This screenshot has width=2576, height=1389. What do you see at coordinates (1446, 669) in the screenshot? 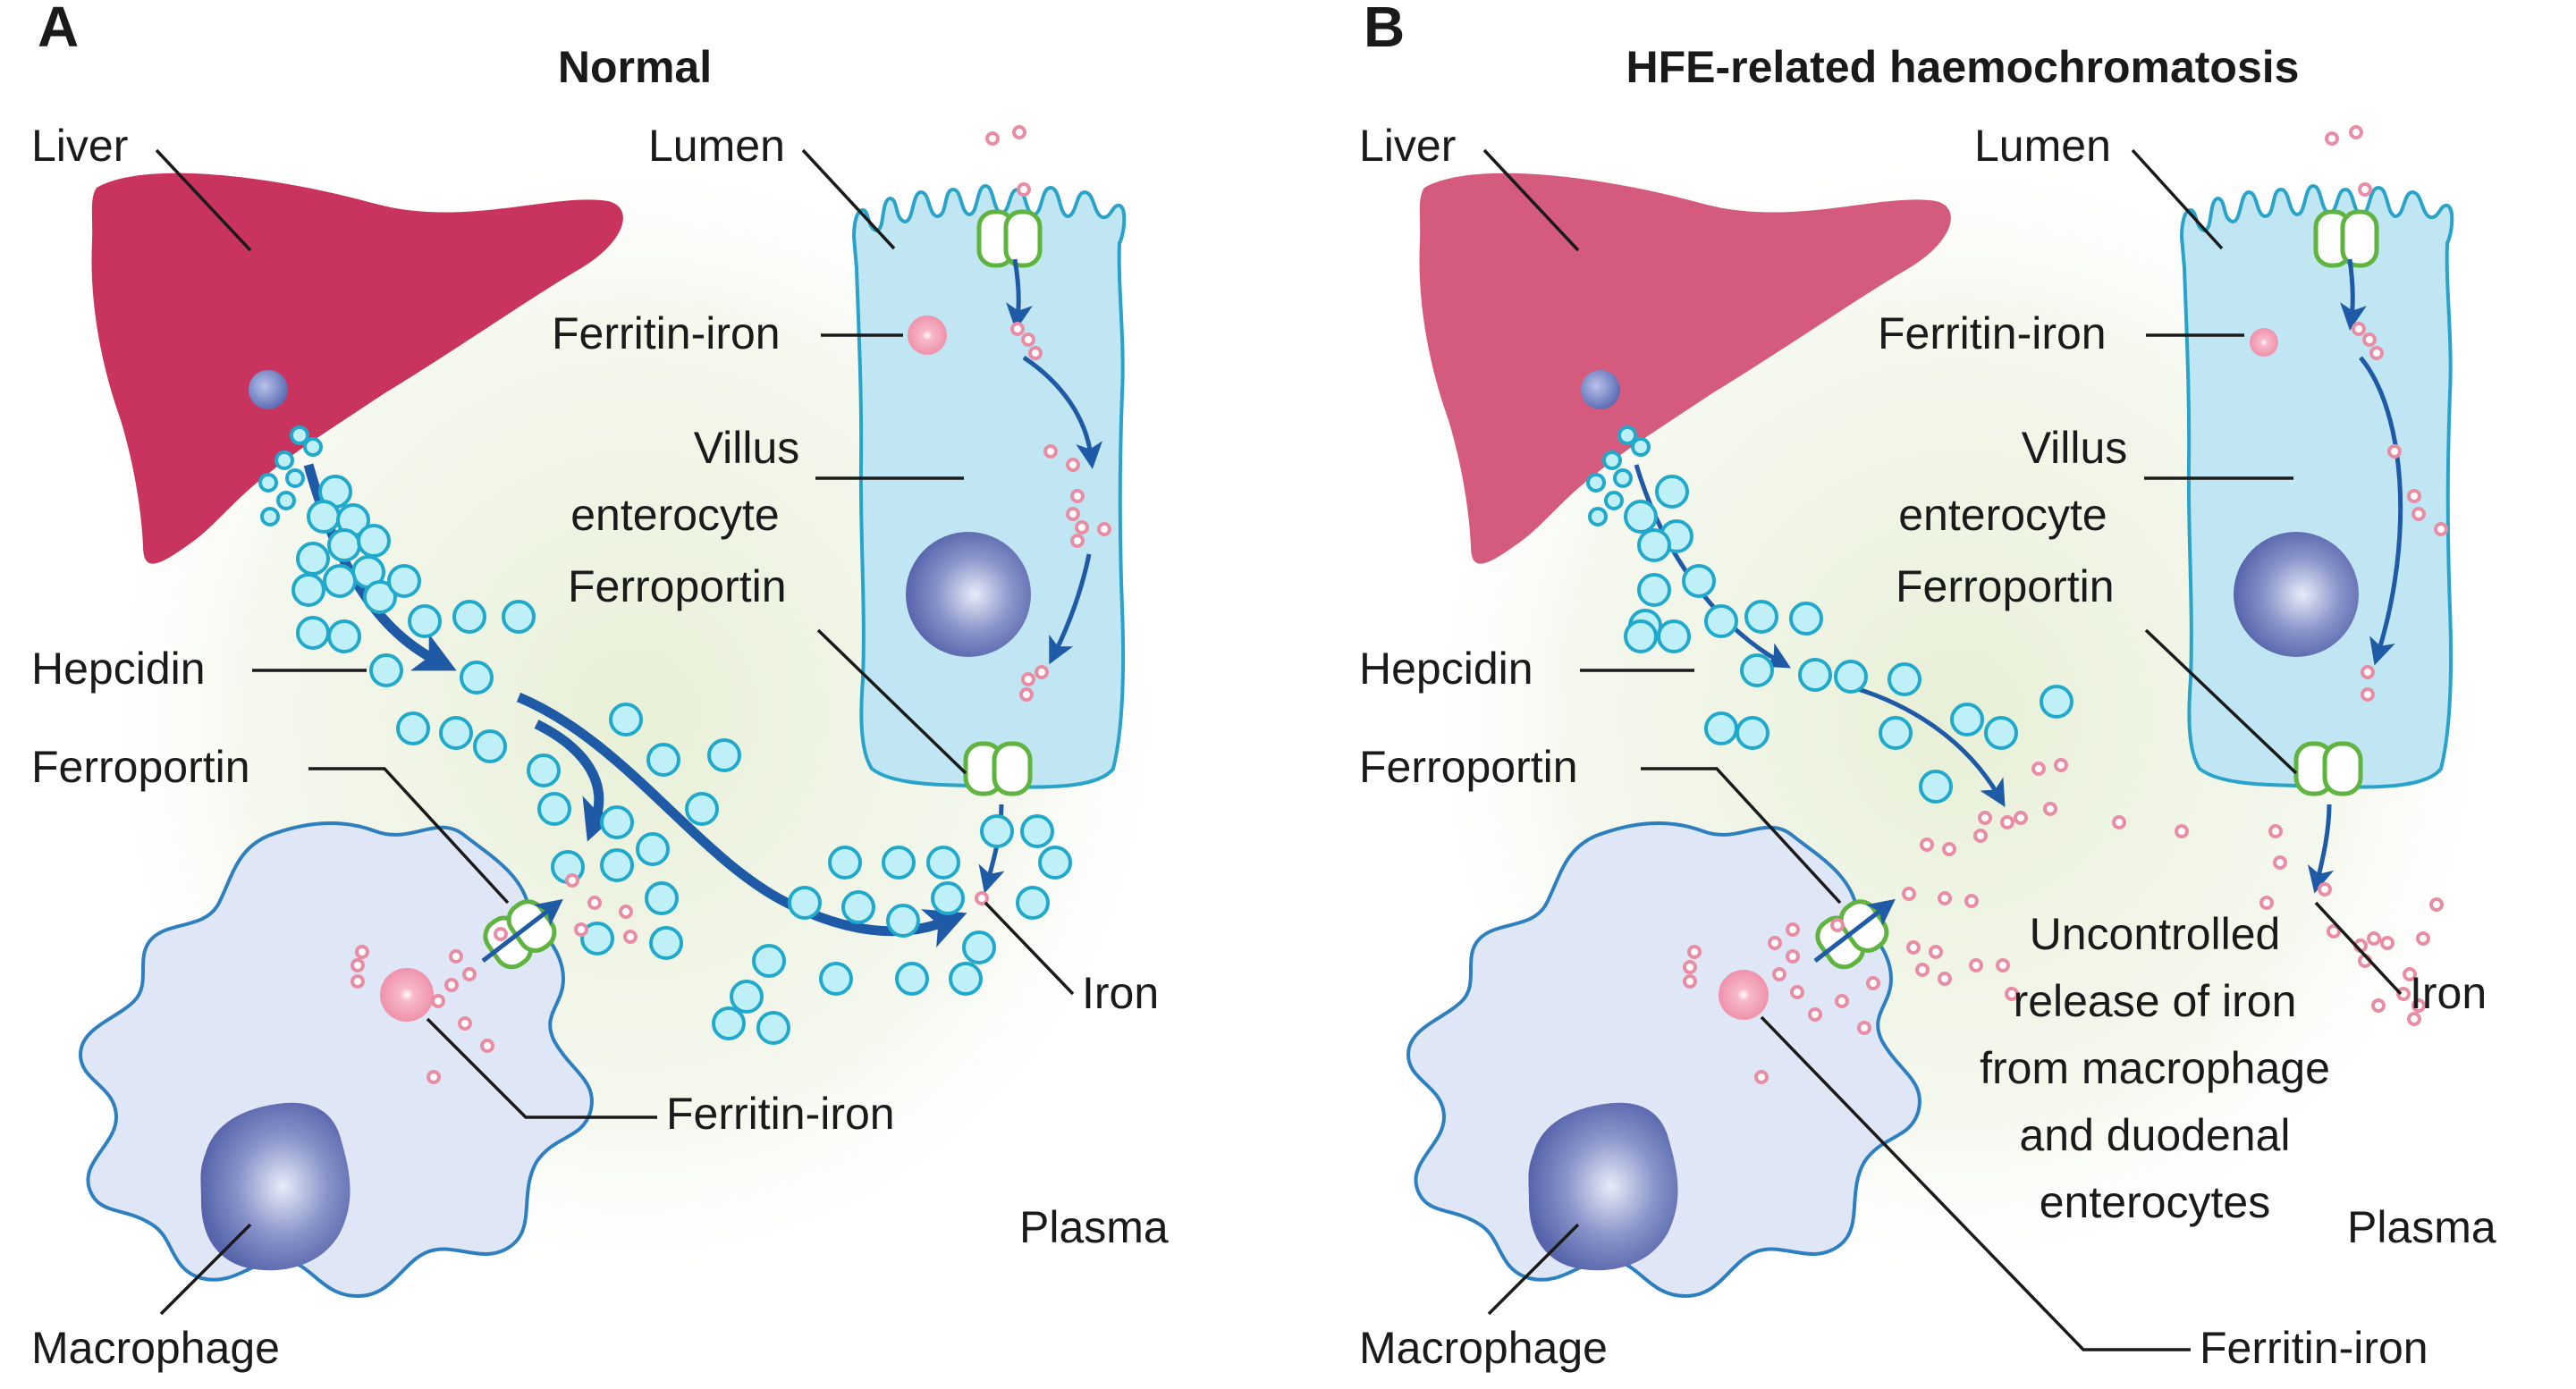
I see `hepcidin-label: Hepcidin` at bounding box center [1446, 669].